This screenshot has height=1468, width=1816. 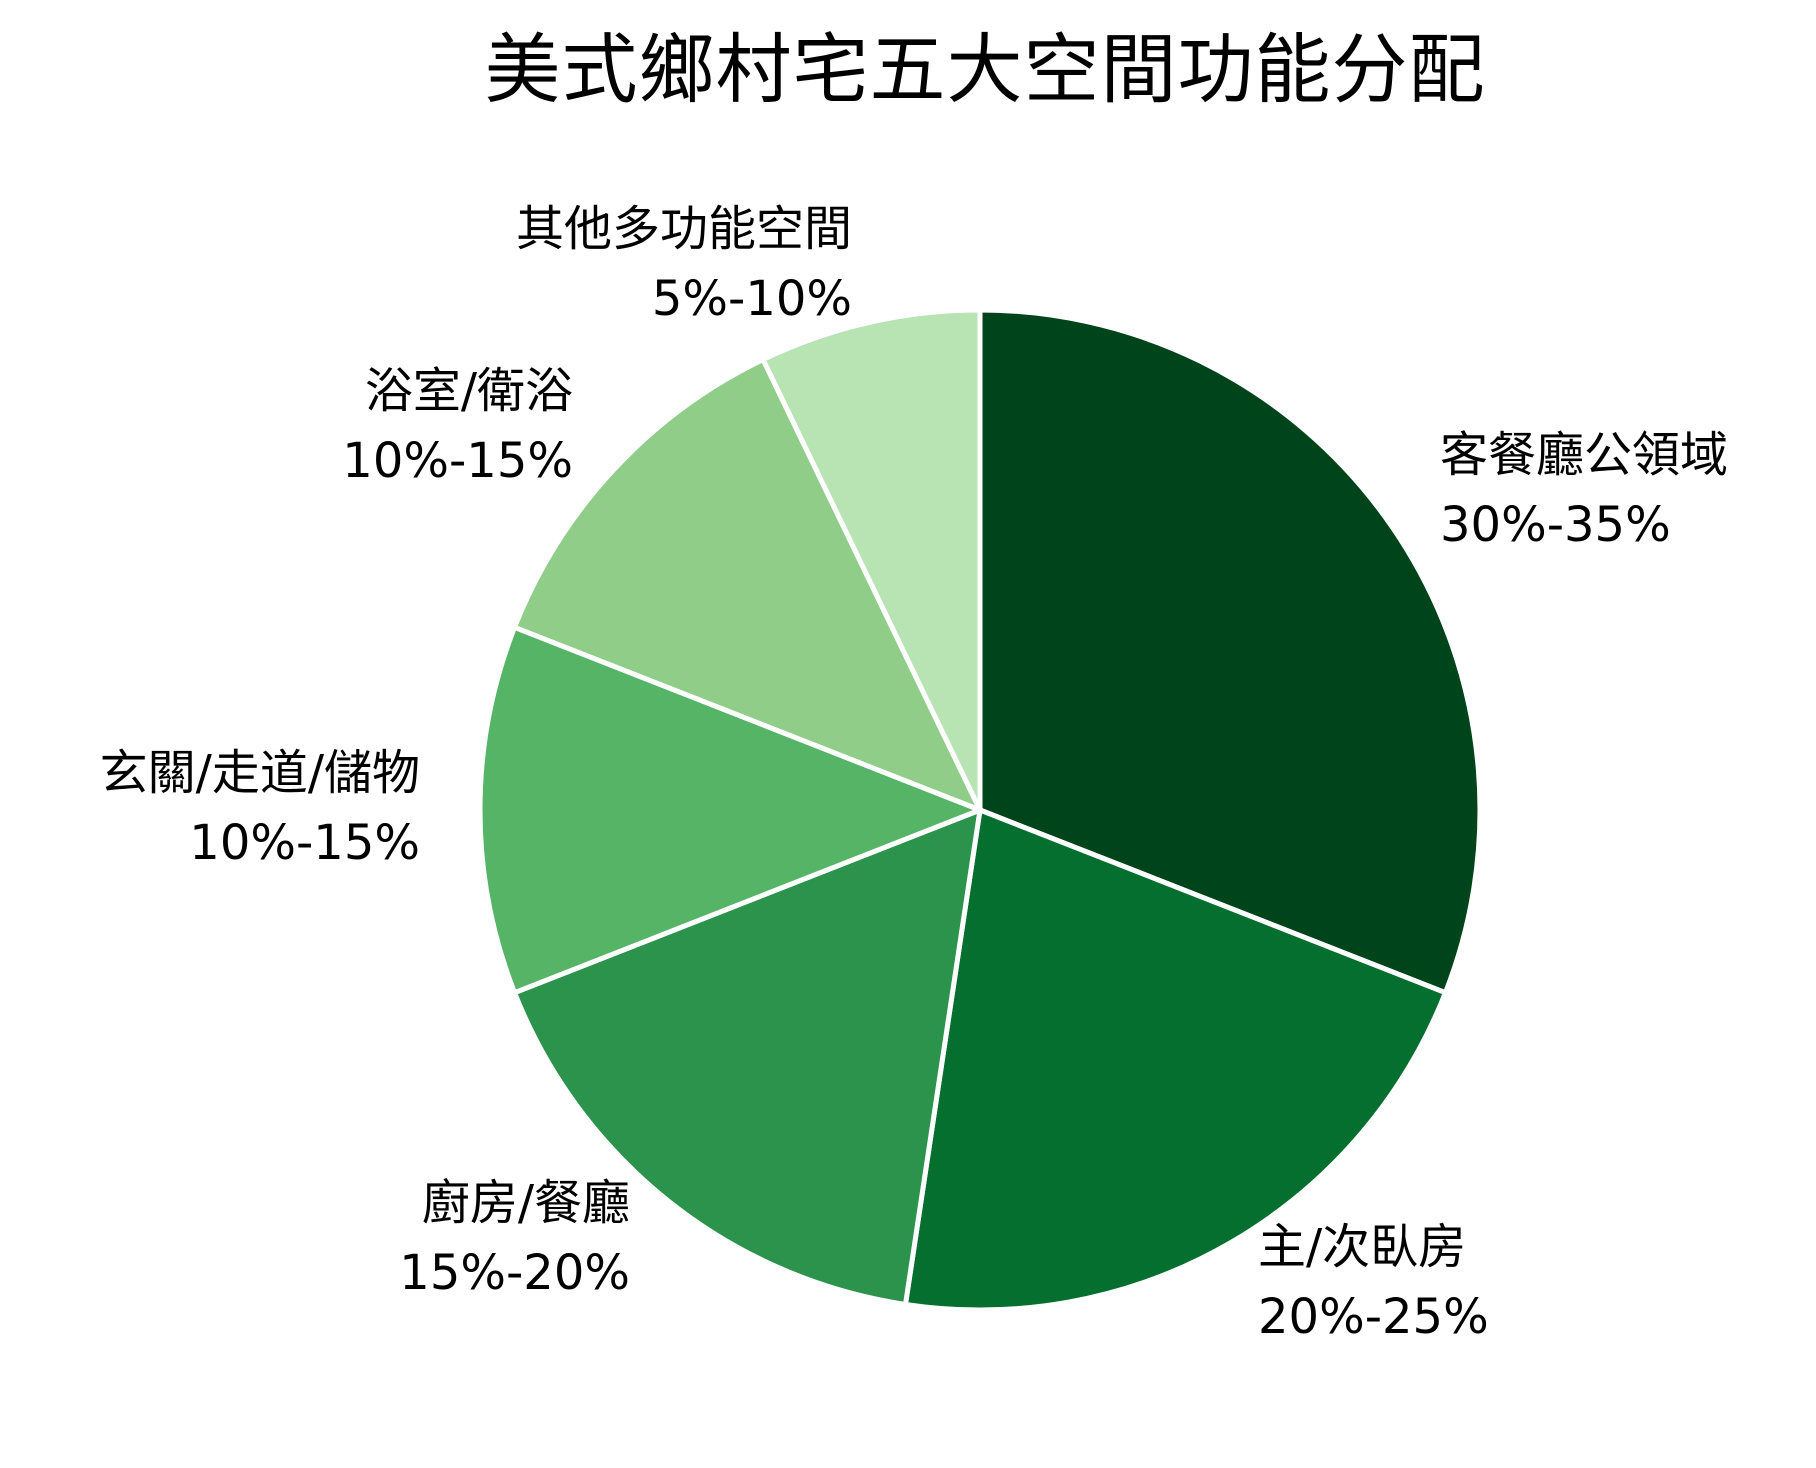 I want to click on slice-label-name: 浴室/衛浴, so click(x=468, y=391).